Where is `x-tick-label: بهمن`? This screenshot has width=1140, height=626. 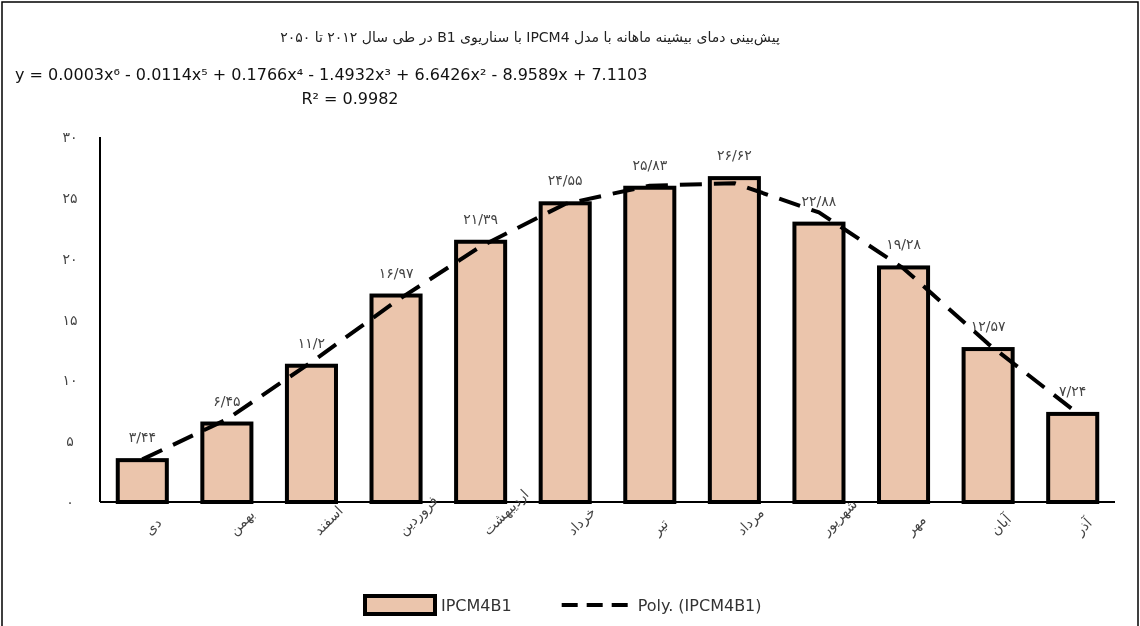
x-tick-label: بهمن is located at coordinates (242, 522).